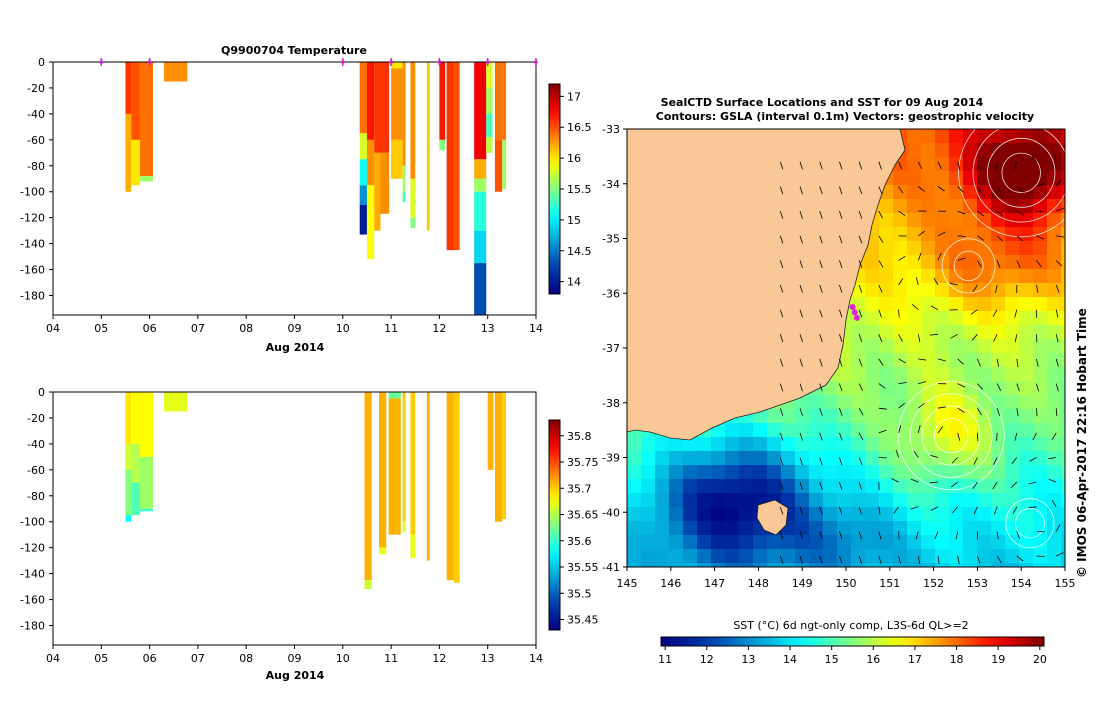  Describe the element at coordinates (36, 509) in the screenshot. I see `salinity-y-ticks: 0-20-40-60-80-100-120-140-160-180` at that location.